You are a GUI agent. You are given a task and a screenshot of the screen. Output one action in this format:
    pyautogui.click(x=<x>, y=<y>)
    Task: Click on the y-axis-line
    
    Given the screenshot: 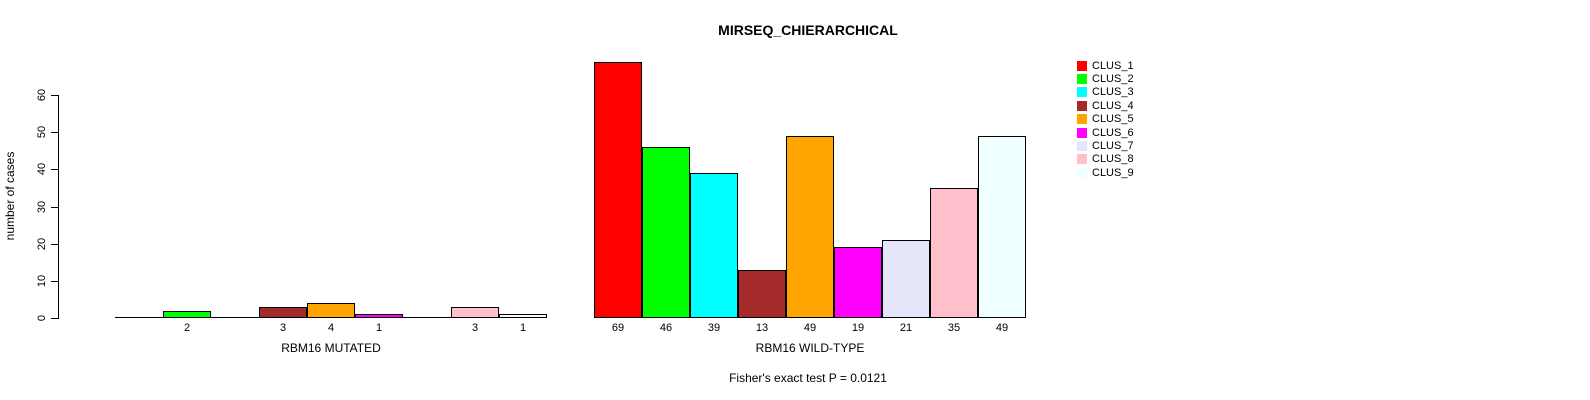 What is the action you would take?
    pyautogui.click(x=58, y=207)
    